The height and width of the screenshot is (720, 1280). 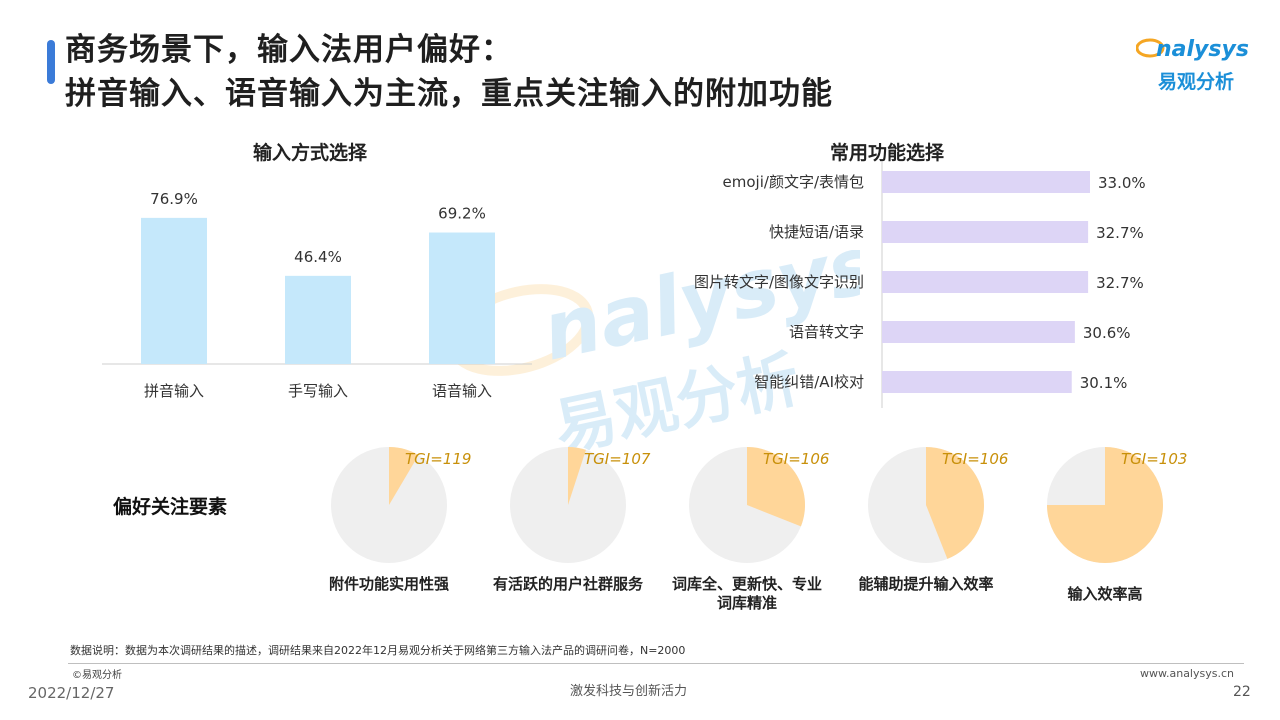 What do you see at coordinates (174, 391) in the screenshot?
I see `bar-category-label-1: 拼音输入` at bounding box center [174, 391].